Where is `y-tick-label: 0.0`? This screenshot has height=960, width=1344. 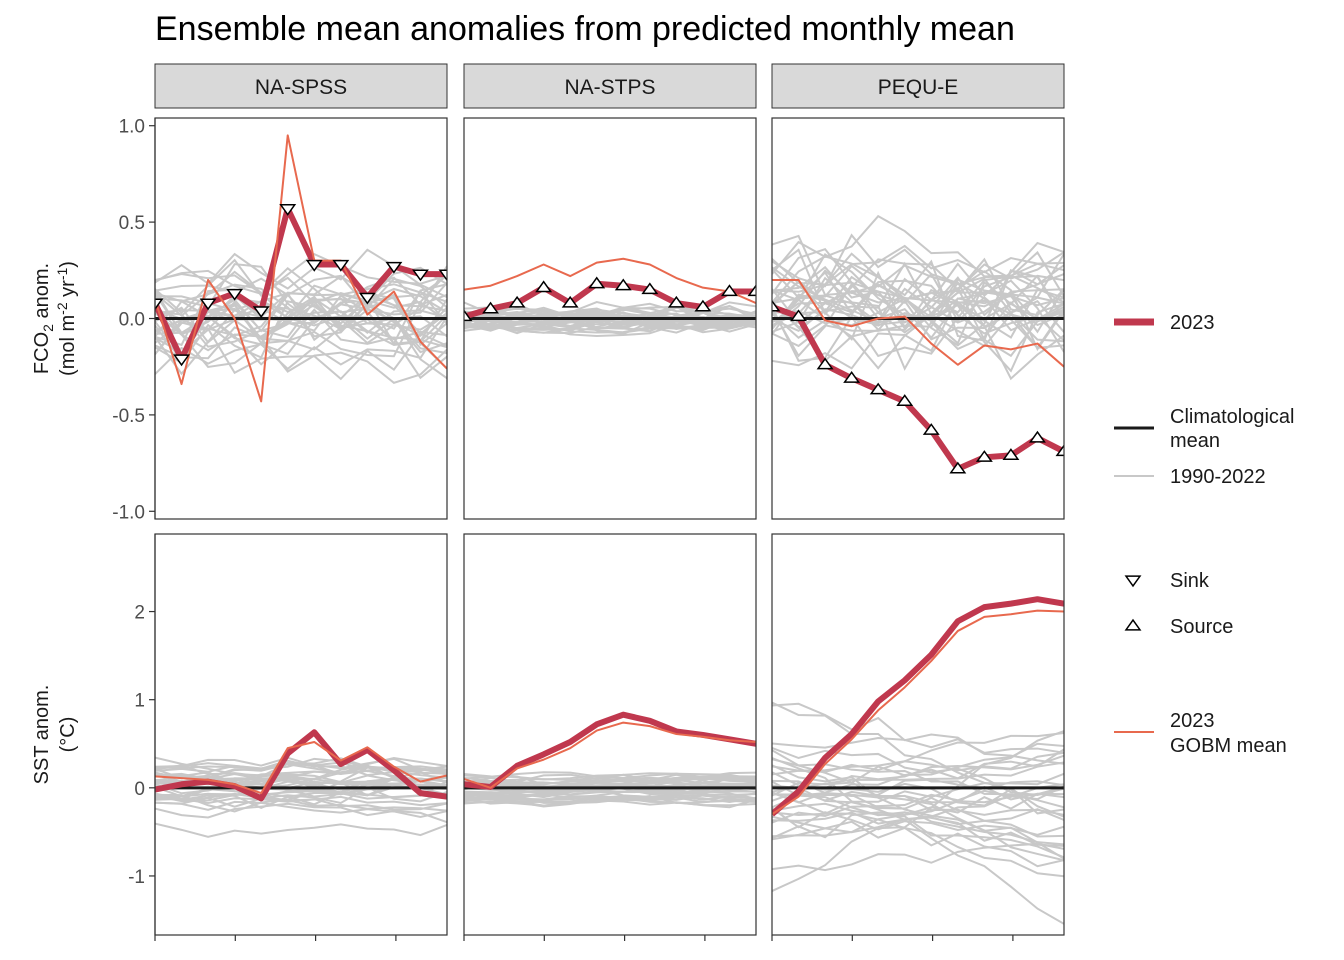
y-tick-label: 0.0 is located at coordinates (132, 320).